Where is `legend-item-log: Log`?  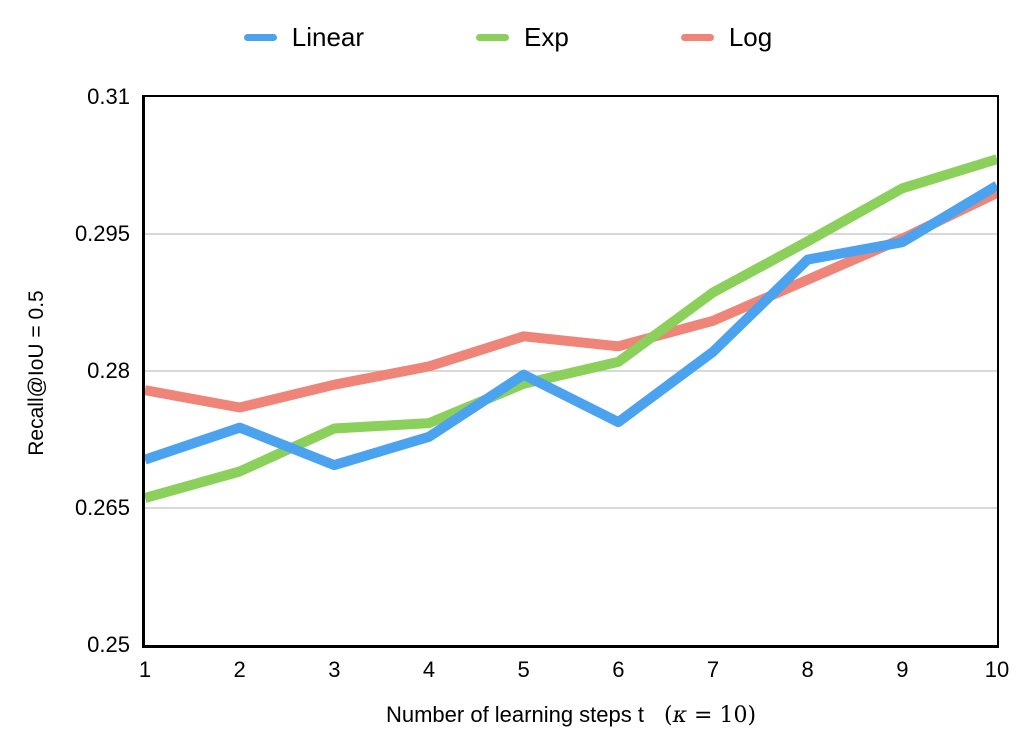
legend-item-log: Log is located at coordinates (726, 37).